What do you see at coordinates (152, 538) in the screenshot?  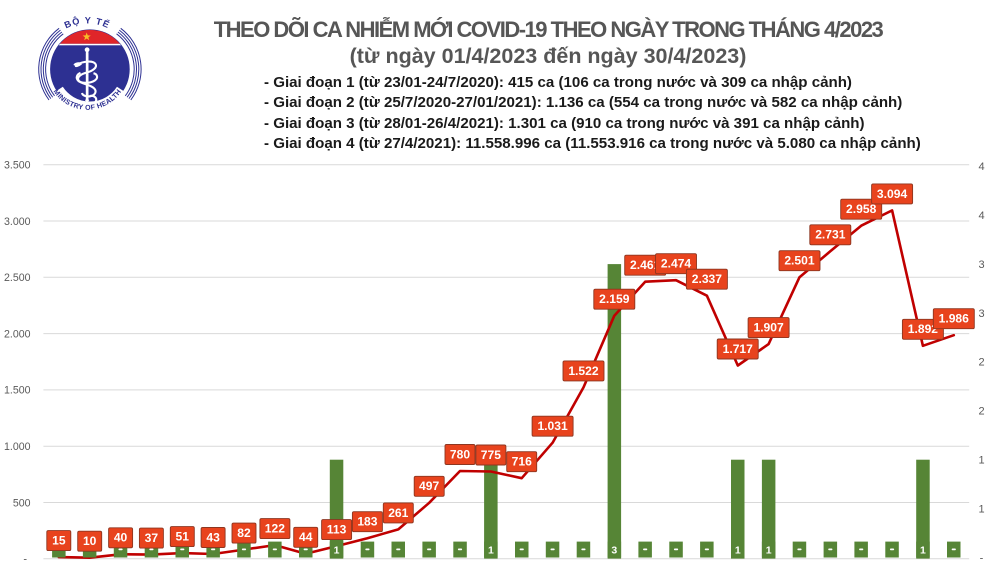 I see `svg-text: 37` at bounding box center [152, 538].